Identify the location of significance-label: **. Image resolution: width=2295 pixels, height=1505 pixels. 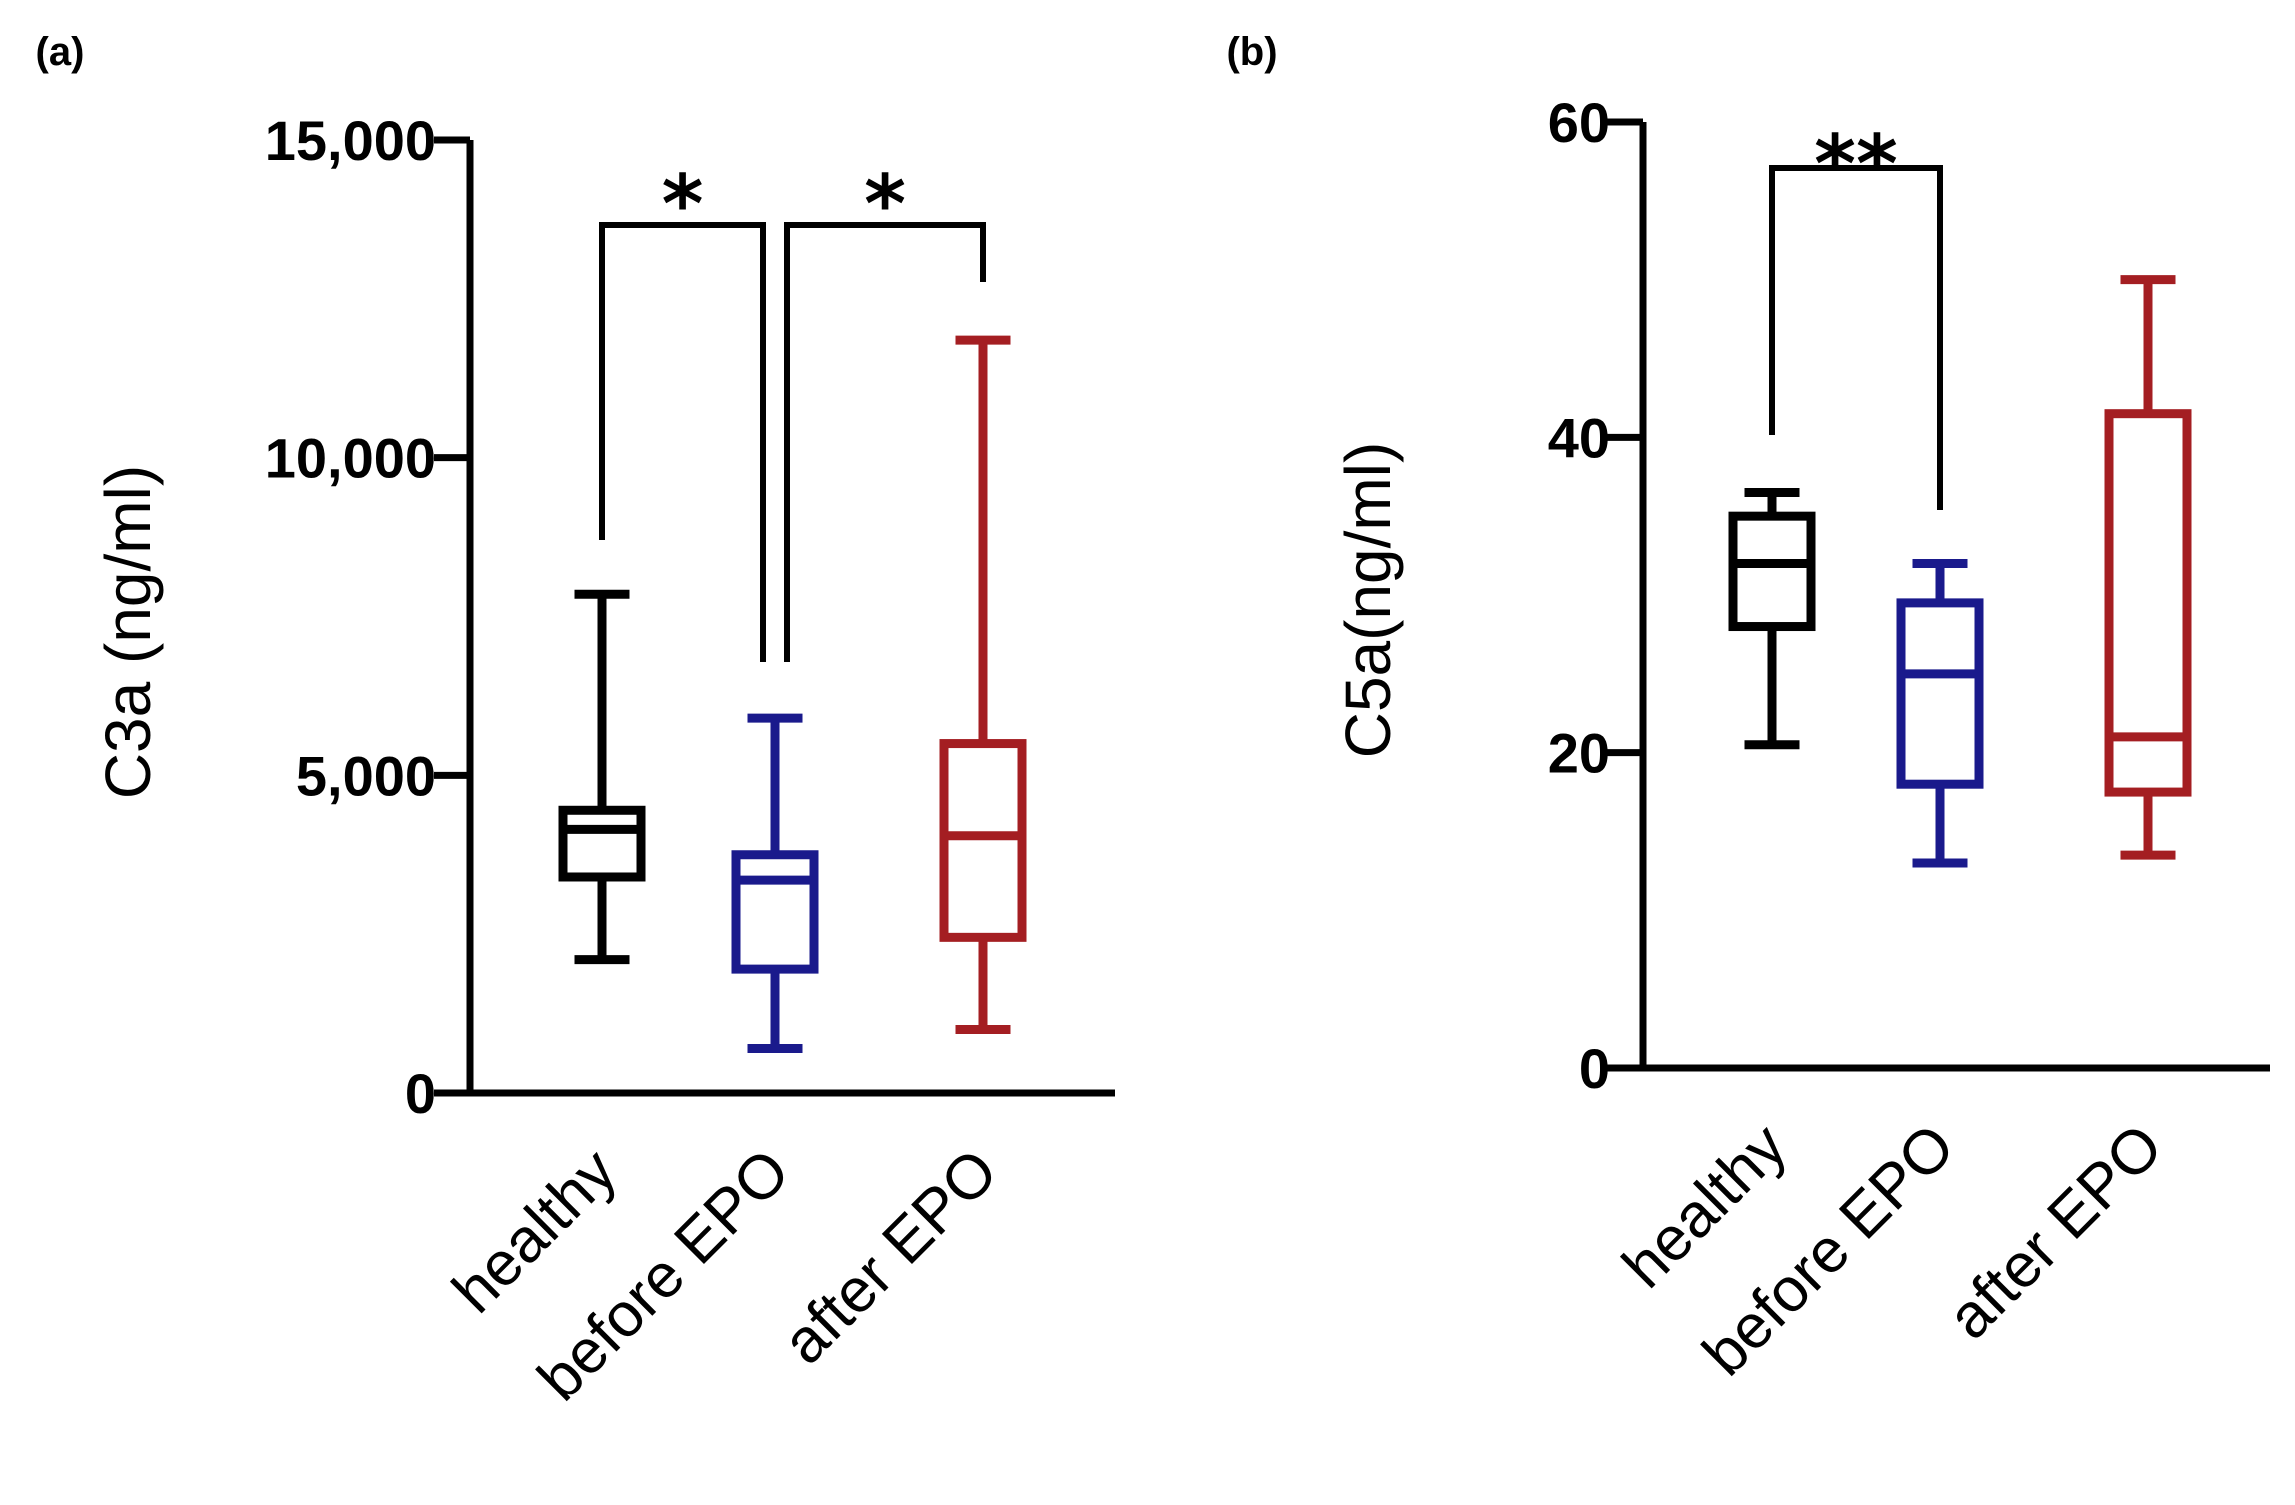
(1856, 164).